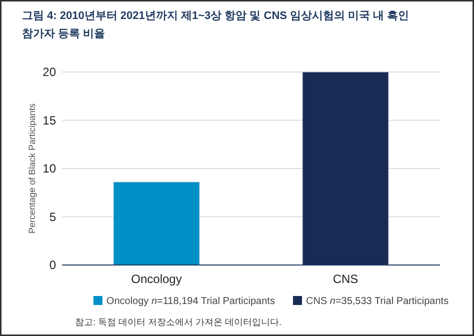 This screenshot has height=336, width=474. Describe the element at coordinates (377, 301) in the screenshot. I see `legend-label: CNS n=35,533 Trial Participants` at that location.